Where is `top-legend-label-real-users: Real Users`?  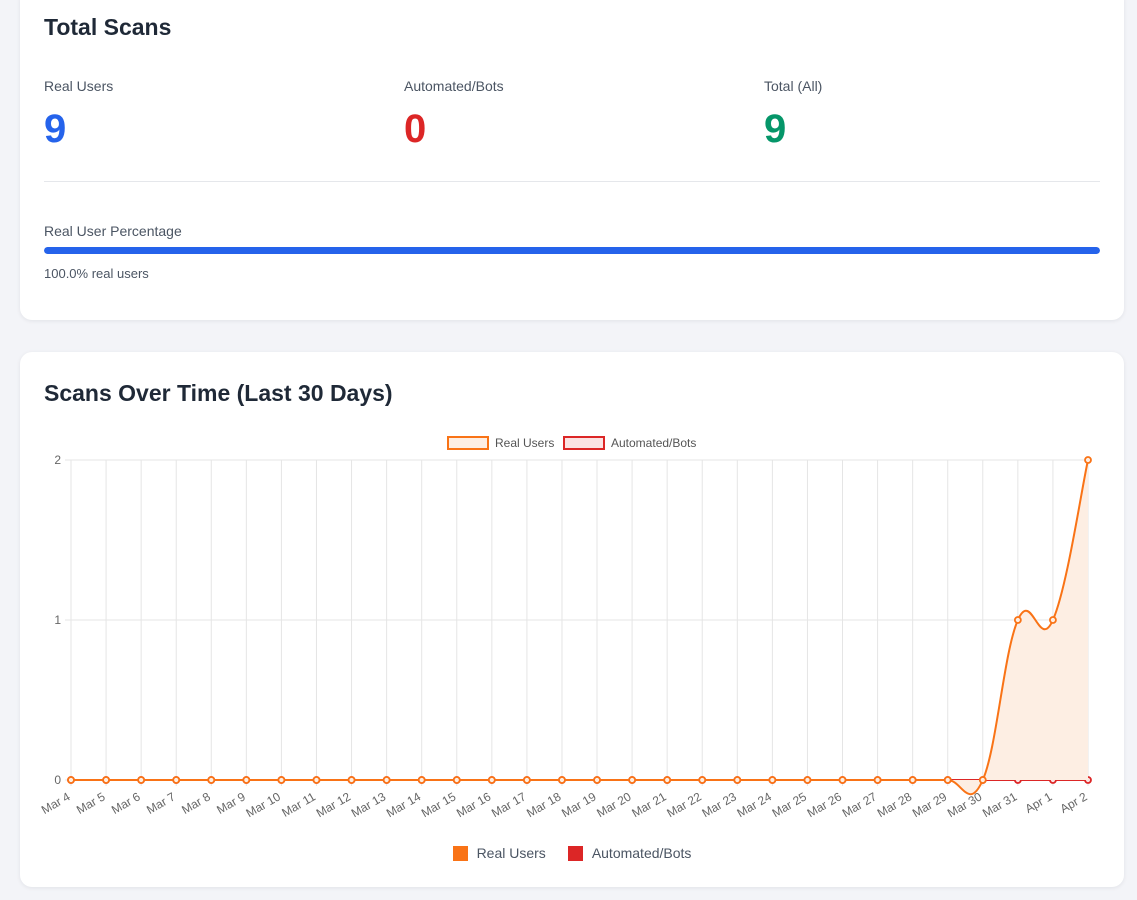 top-legend-label-real-users: Real Users is located at coordinates (524, 443).